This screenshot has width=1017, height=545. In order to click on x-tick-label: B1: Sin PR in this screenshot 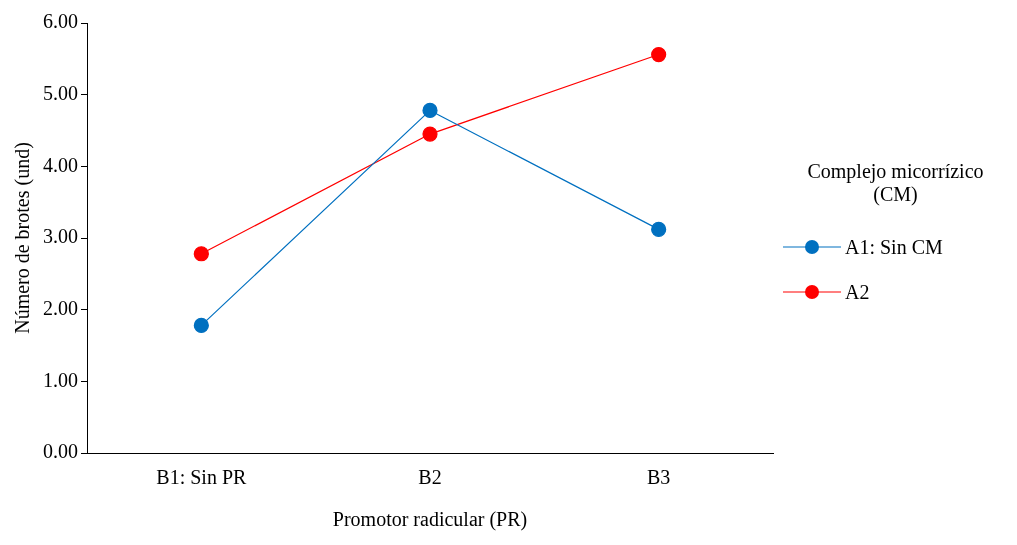, I will do `click(202, 477)`.